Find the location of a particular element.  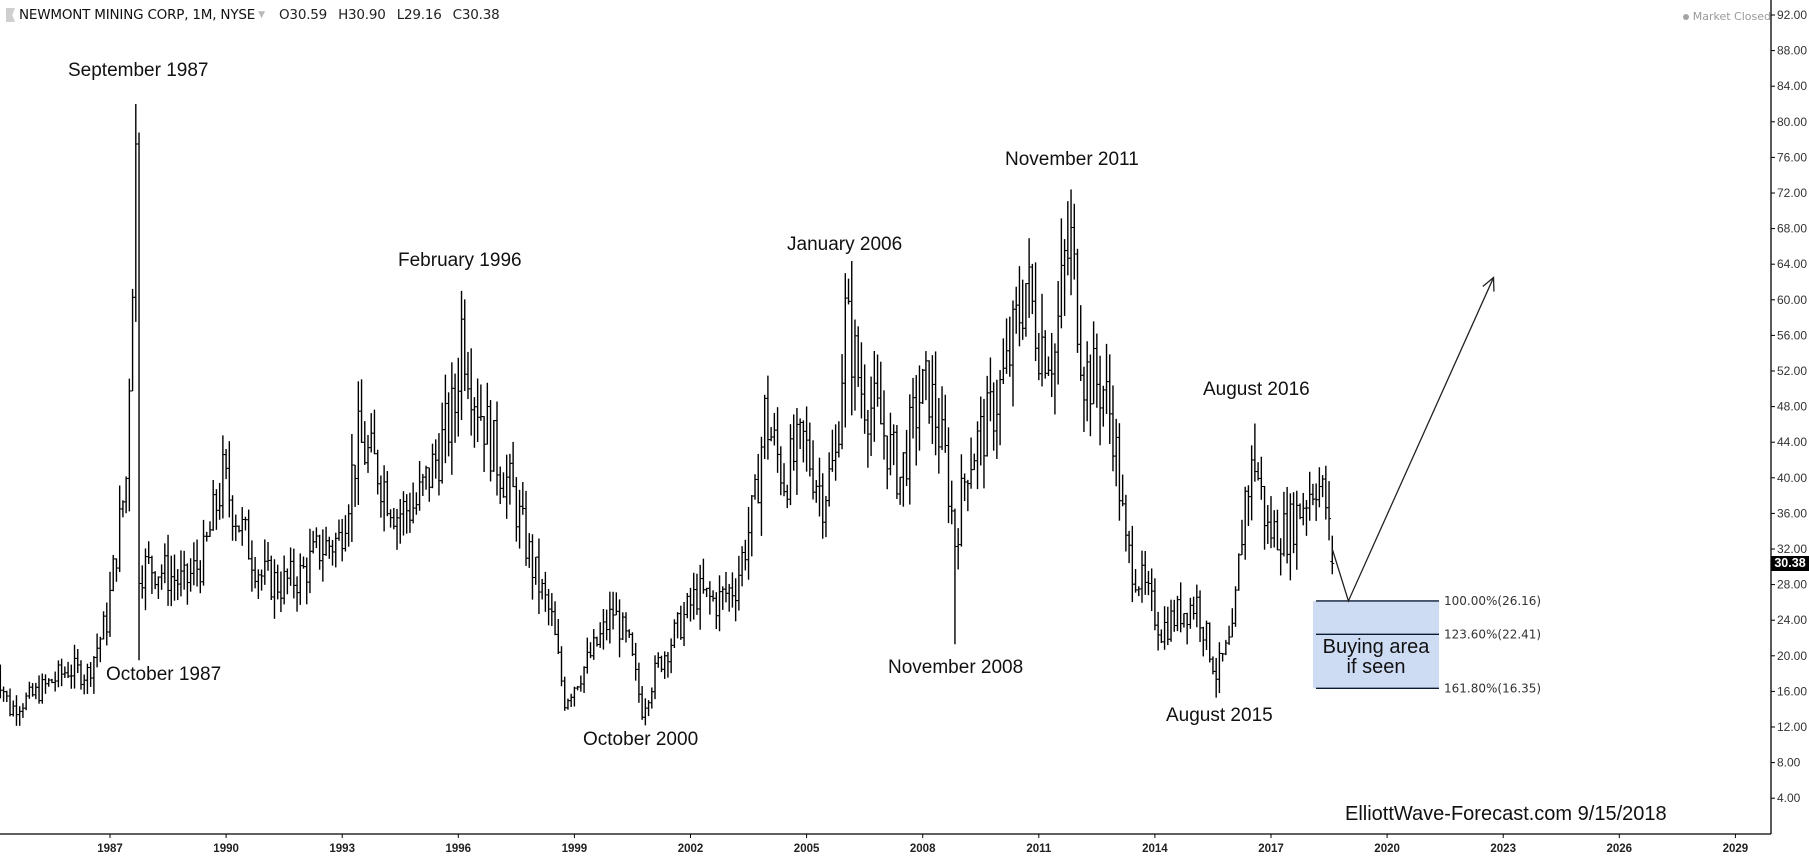

buying-area-box is located at coordinates (1376, 644).